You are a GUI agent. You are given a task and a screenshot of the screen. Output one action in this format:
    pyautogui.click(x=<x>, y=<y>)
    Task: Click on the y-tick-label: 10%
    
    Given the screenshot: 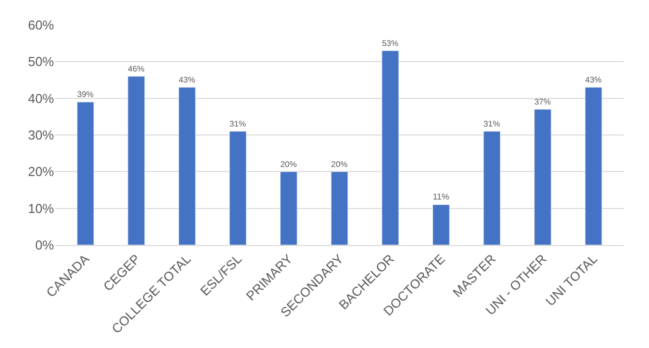 What is the action you would take?
    pyautogui.click(x=41, y=208)
    